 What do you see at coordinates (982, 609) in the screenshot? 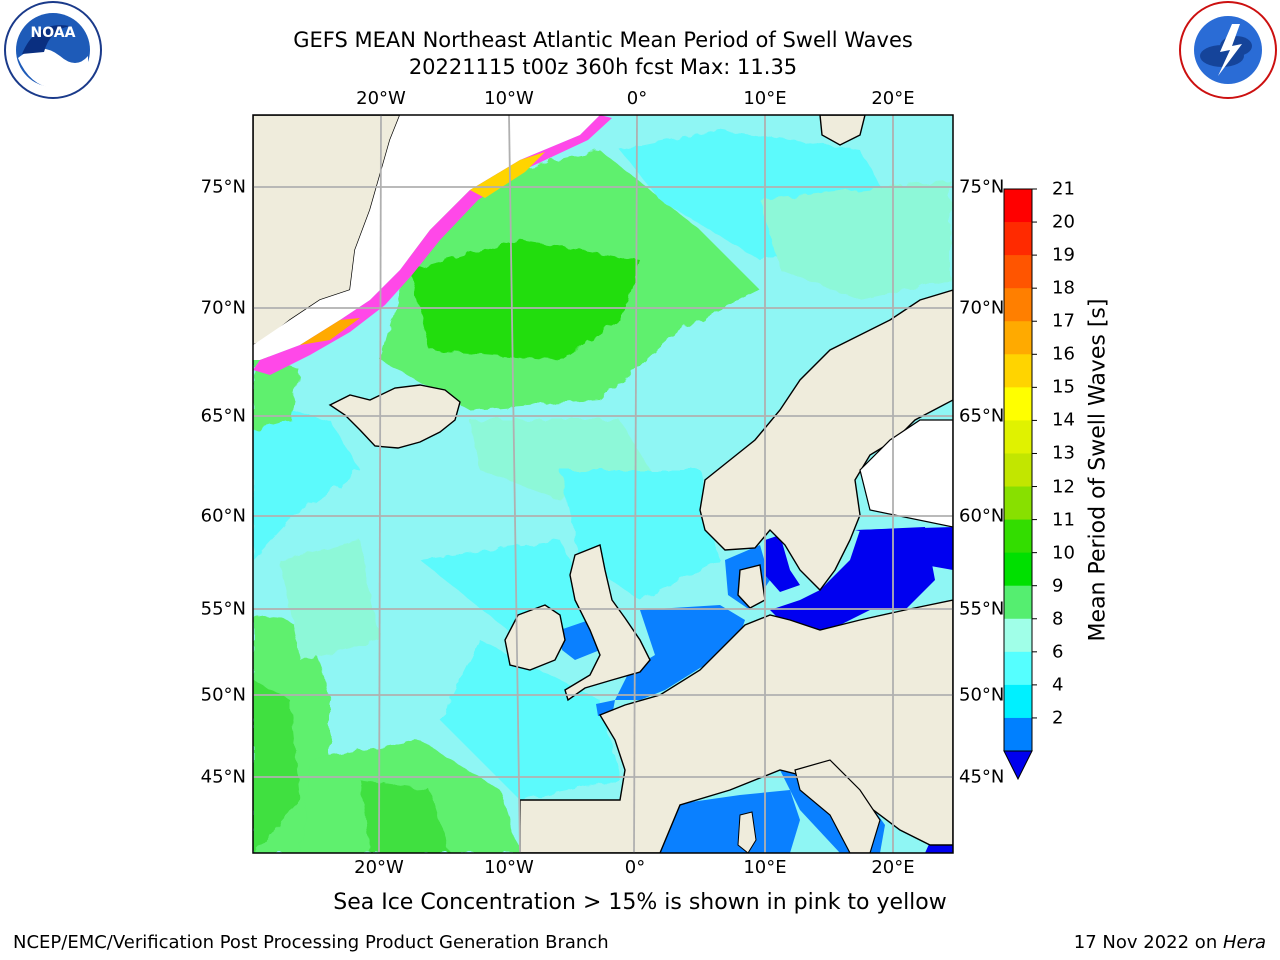
I see `lat-label-right: 55°N` at bounding box center [982, 609].